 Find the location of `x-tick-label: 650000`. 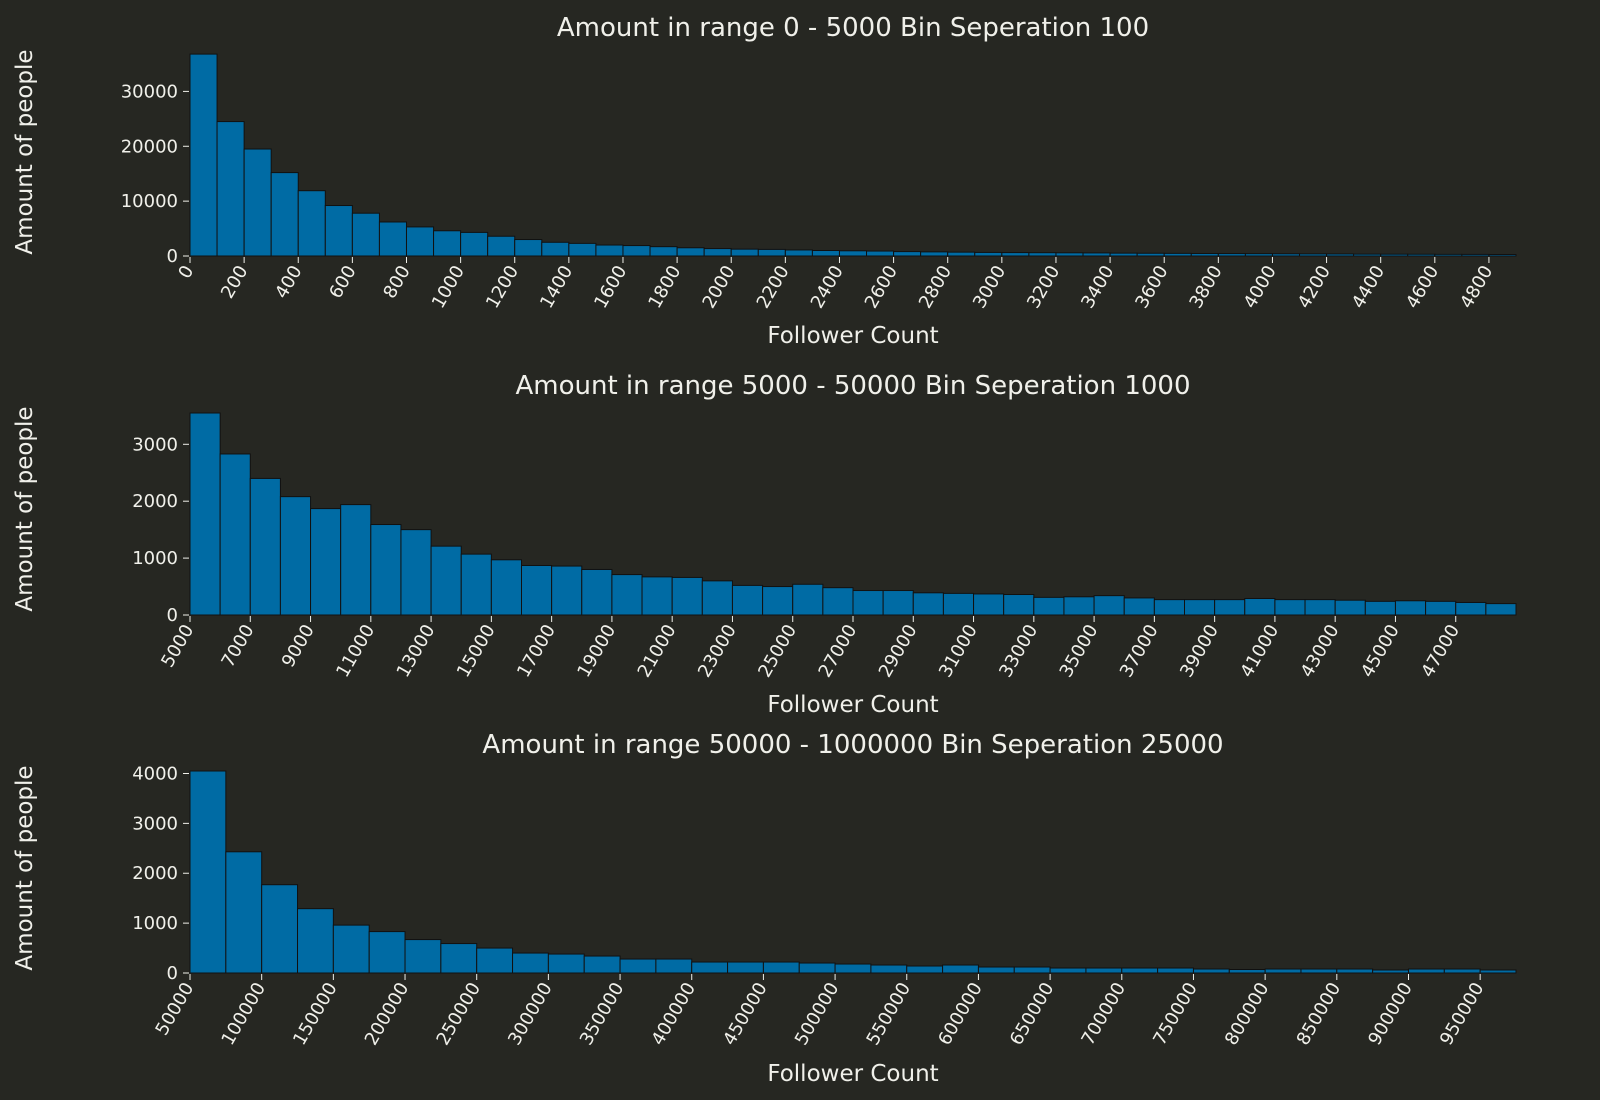

x-tick-label: 650000 is located at coordinates (1032, 1014).